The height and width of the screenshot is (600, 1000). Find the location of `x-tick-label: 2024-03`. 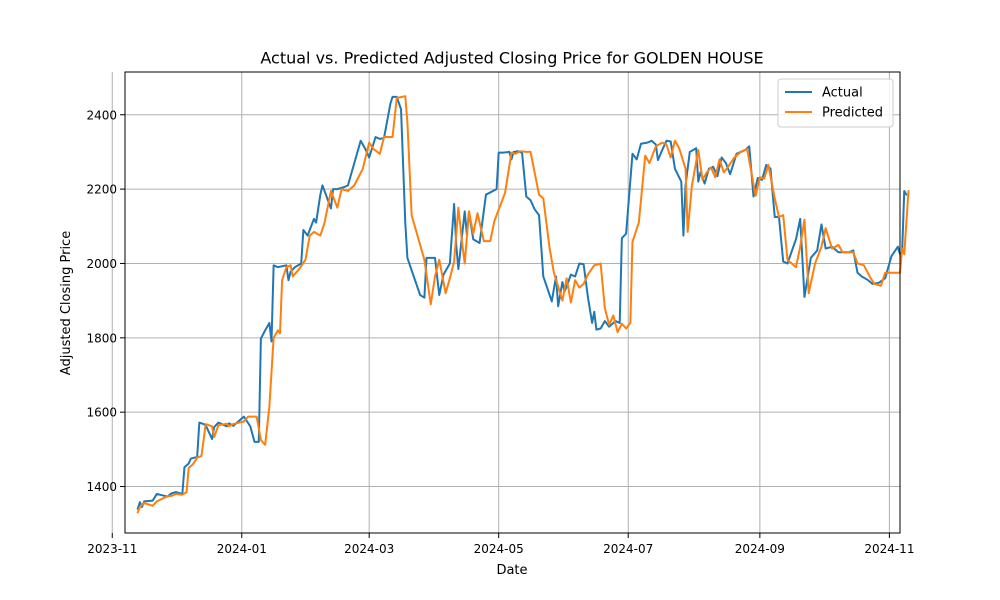

x-tick-label: 2024-03 is located at coordinates (369, 549).